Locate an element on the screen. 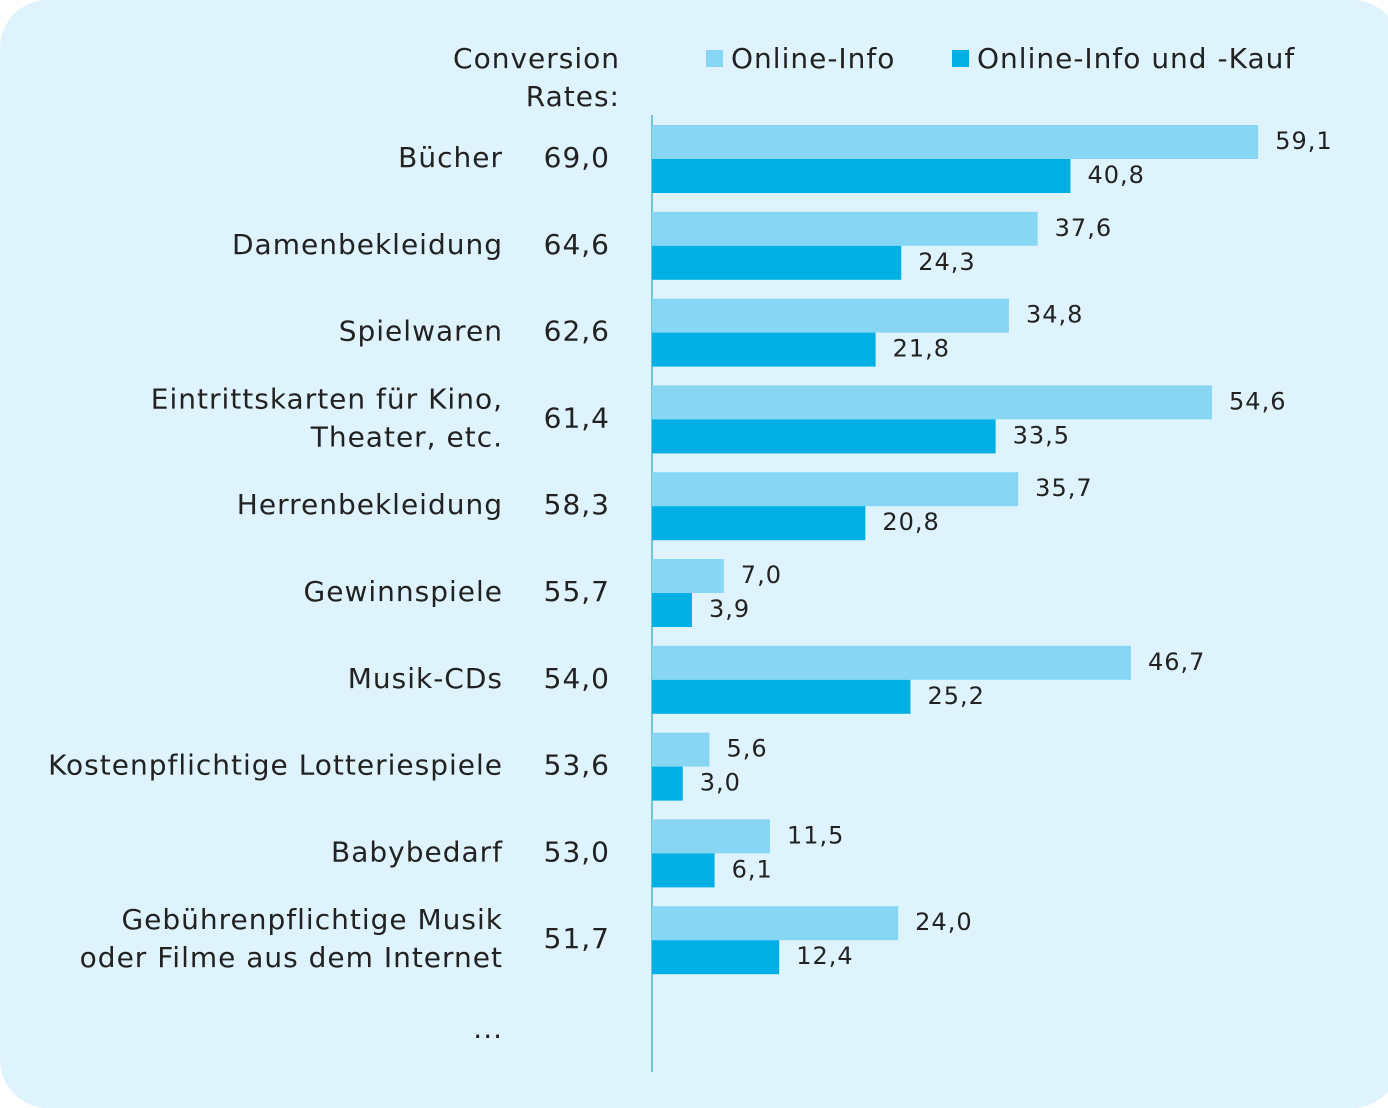  value-label: 59,1 is located at coordinates (1303, 141).